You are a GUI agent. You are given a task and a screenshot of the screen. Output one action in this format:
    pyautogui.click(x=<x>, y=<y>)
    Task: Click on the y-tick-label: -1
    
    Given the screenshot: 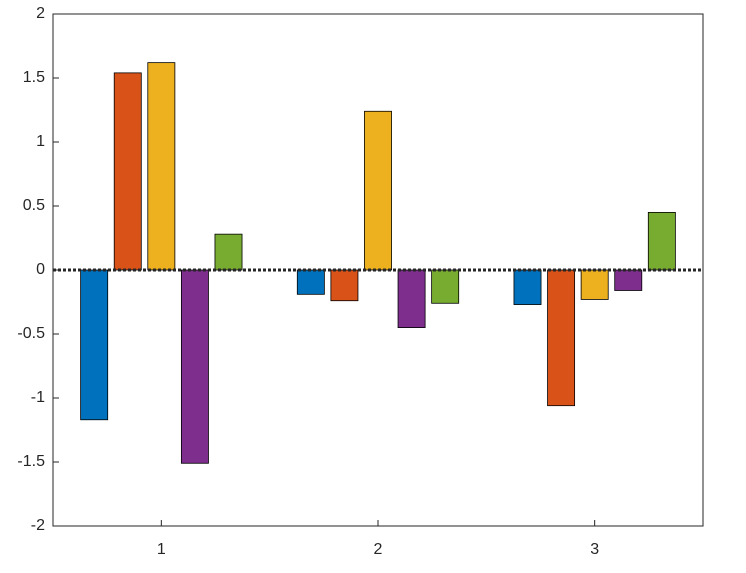 What is the action you would take?
    pyautogui.click(x=38, y=397)
    